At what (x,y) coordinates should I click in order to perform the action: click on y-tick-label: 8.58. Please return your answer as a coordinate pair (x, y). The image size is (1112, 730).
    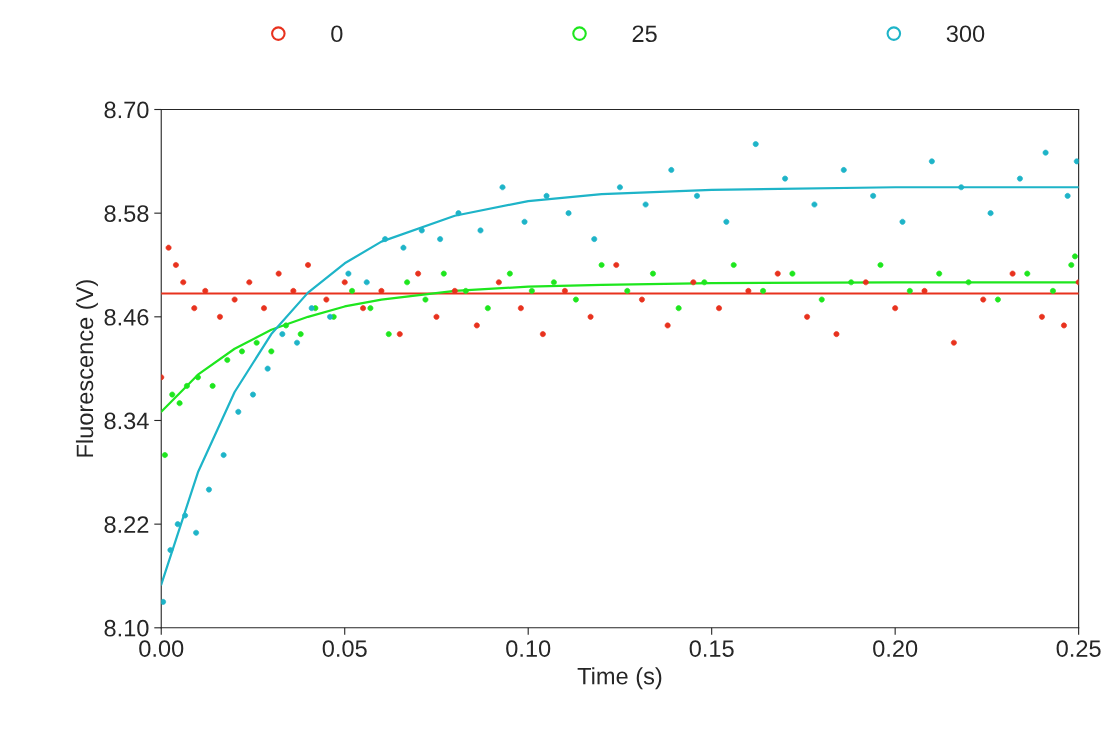
    Looking at the image, I should click on (126, 213).